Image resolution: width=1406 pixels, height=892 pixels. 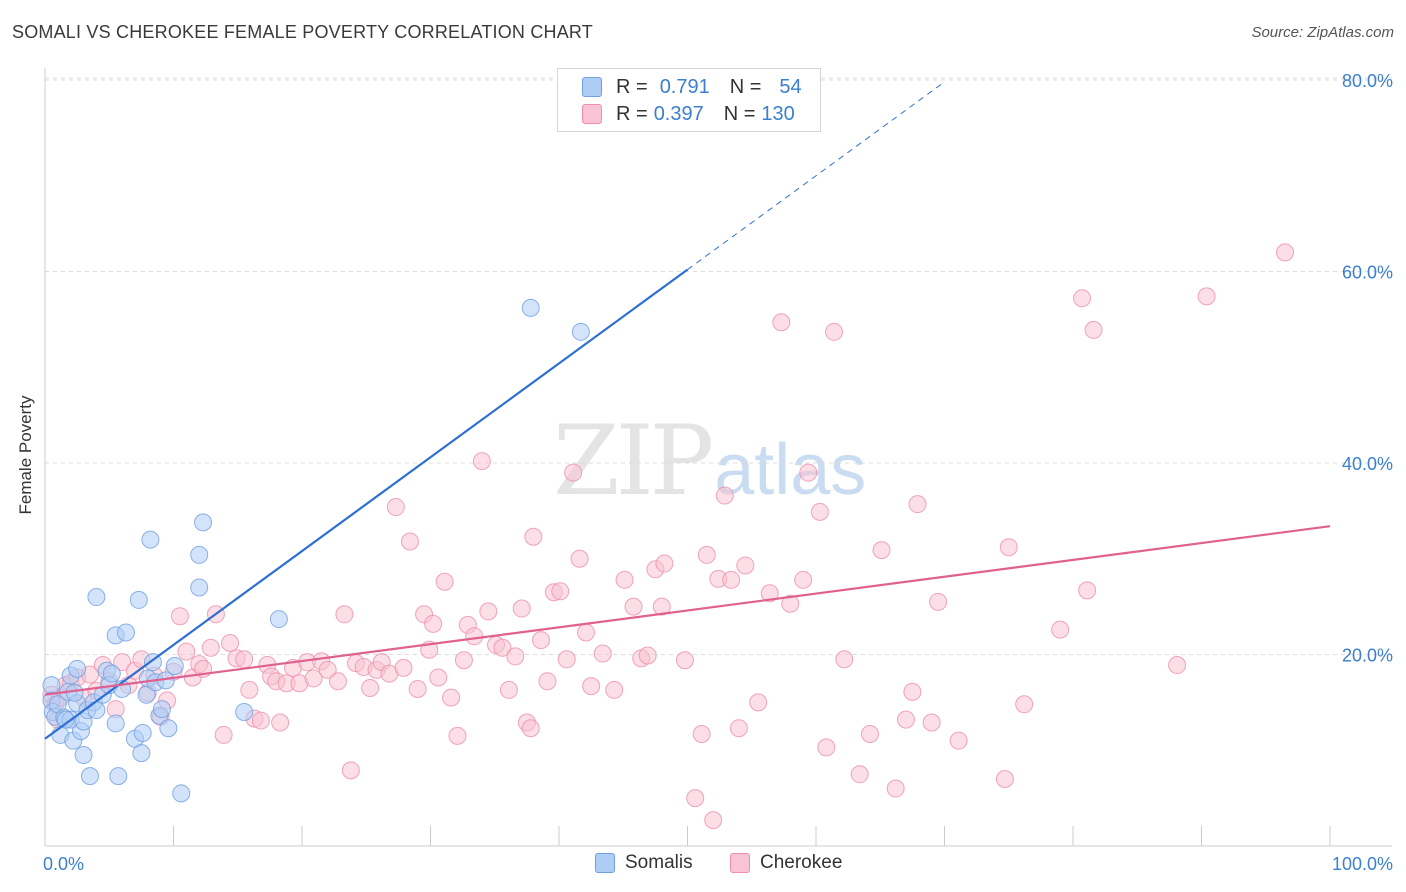 I want to click on watermark-atlas: atlas, so click(x=790, y=470).